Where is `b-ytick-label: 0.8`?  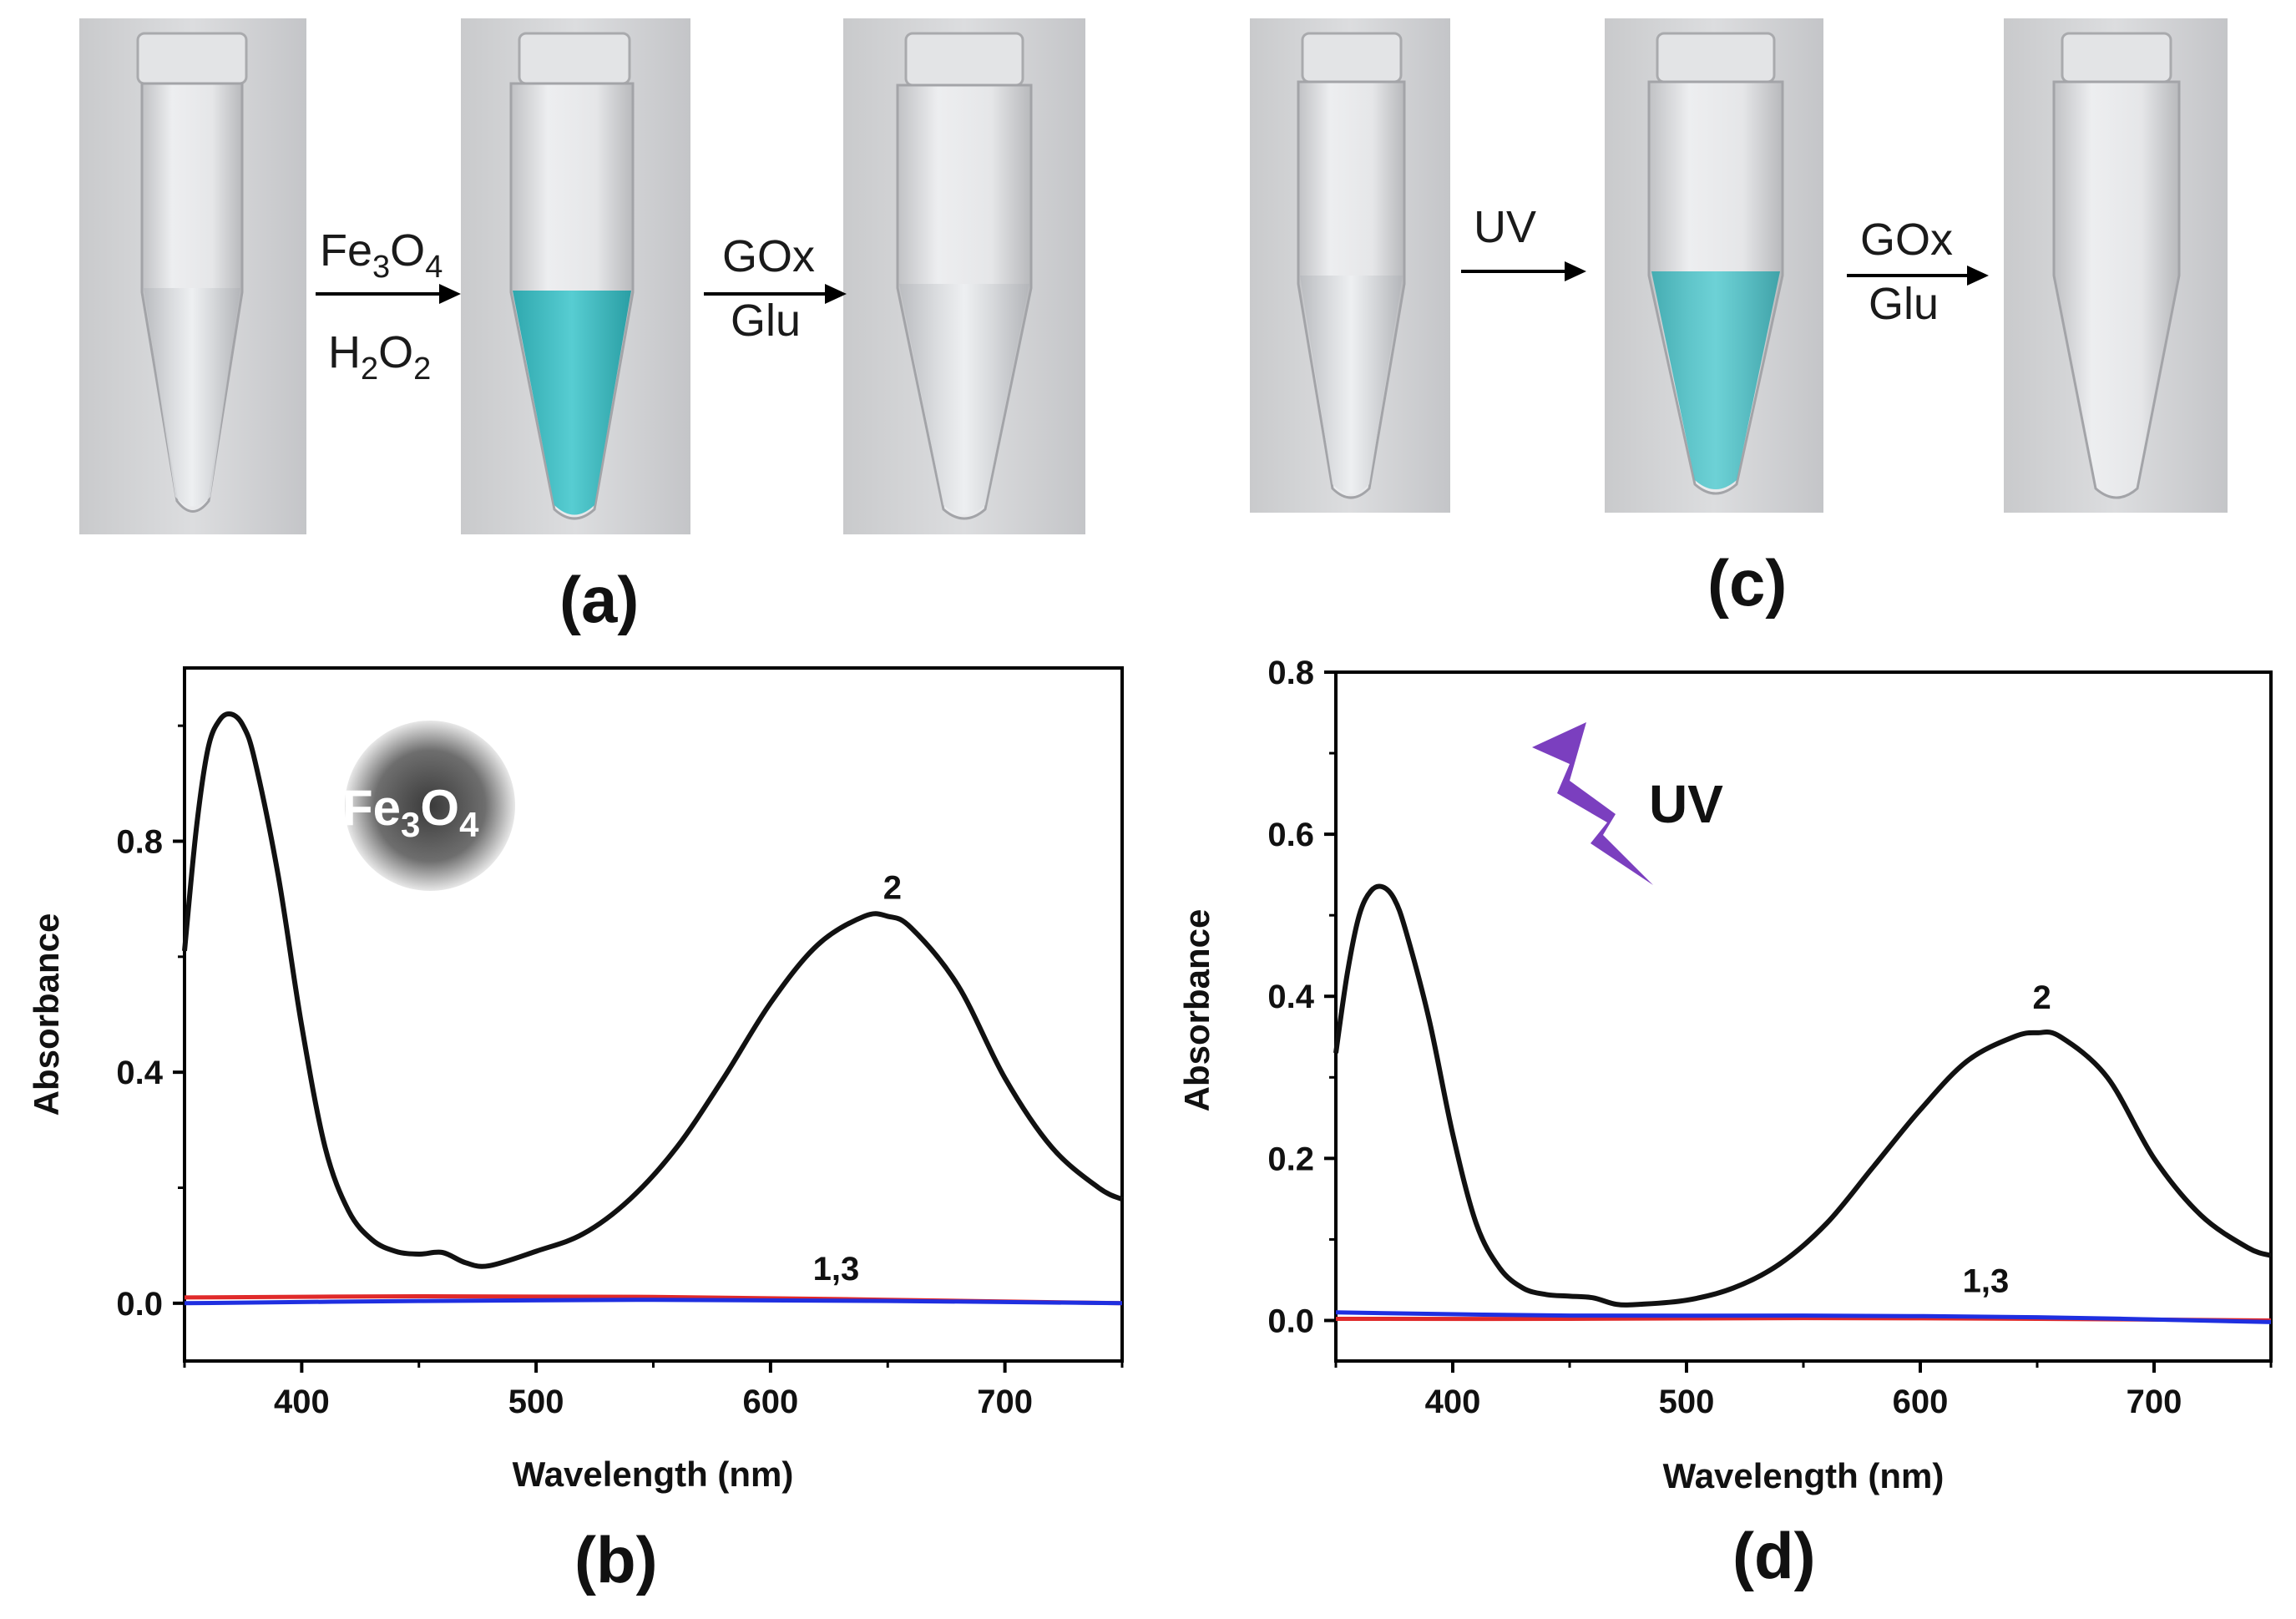
b-ytick-label: 0.8 is located at coordinates (139, 843).